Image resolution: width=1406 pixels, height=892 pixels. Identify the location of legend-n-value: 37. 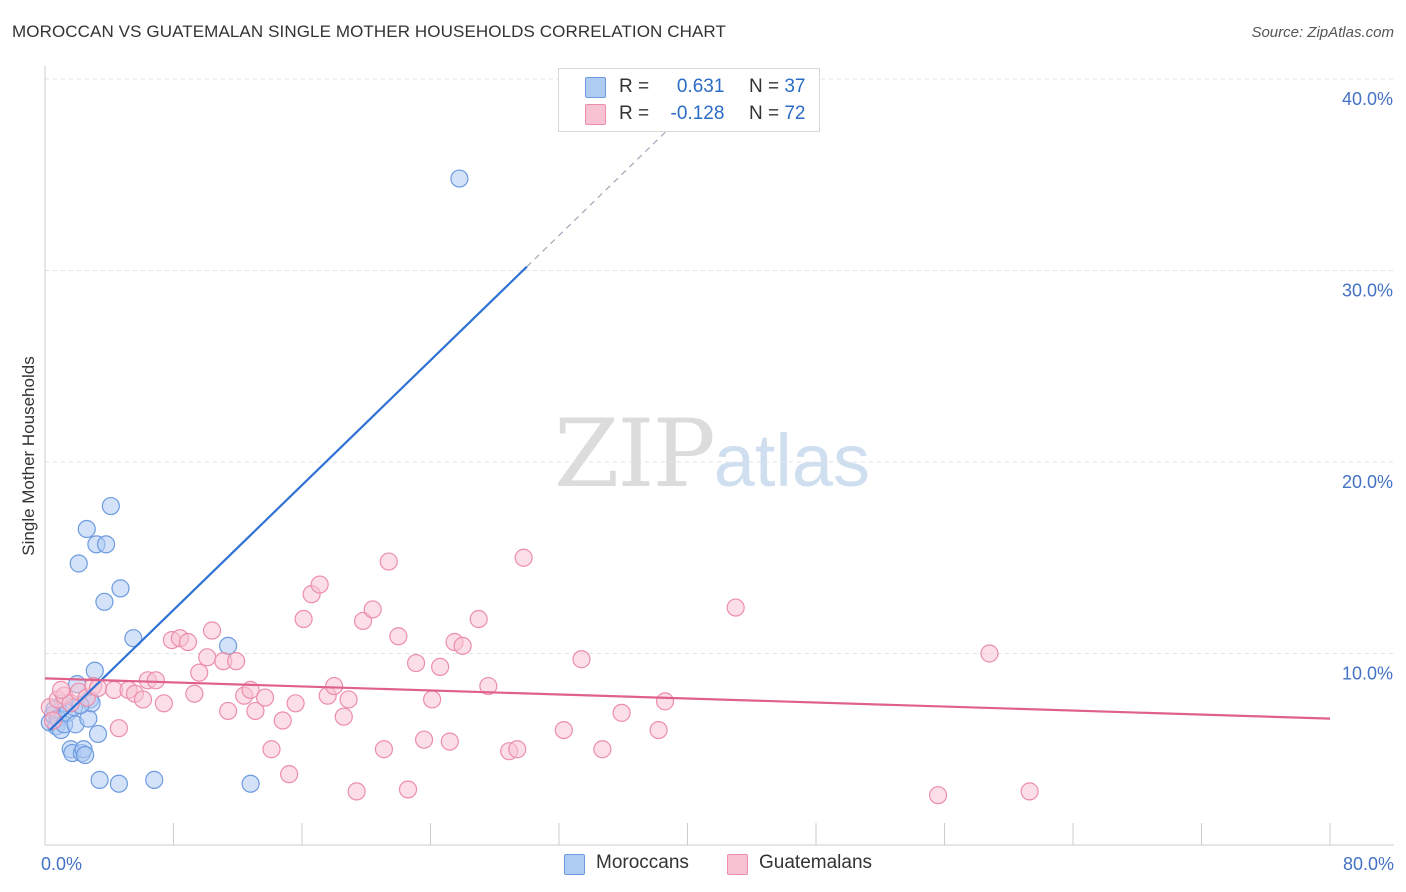
(795, 86).